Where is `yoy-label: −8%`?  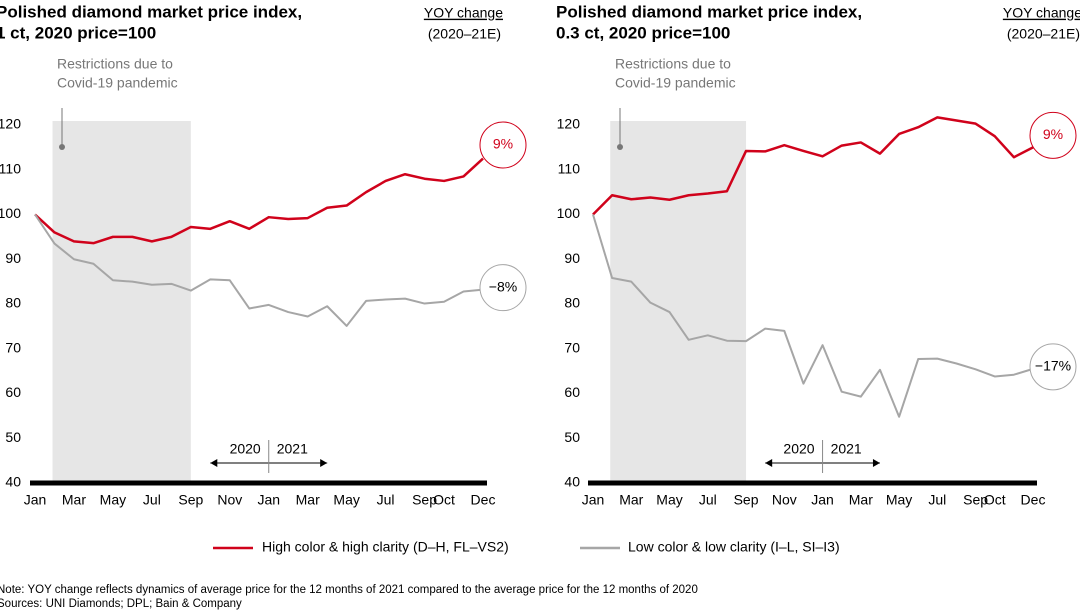 yoy-label: −8% is located at coordinates (503, 286).